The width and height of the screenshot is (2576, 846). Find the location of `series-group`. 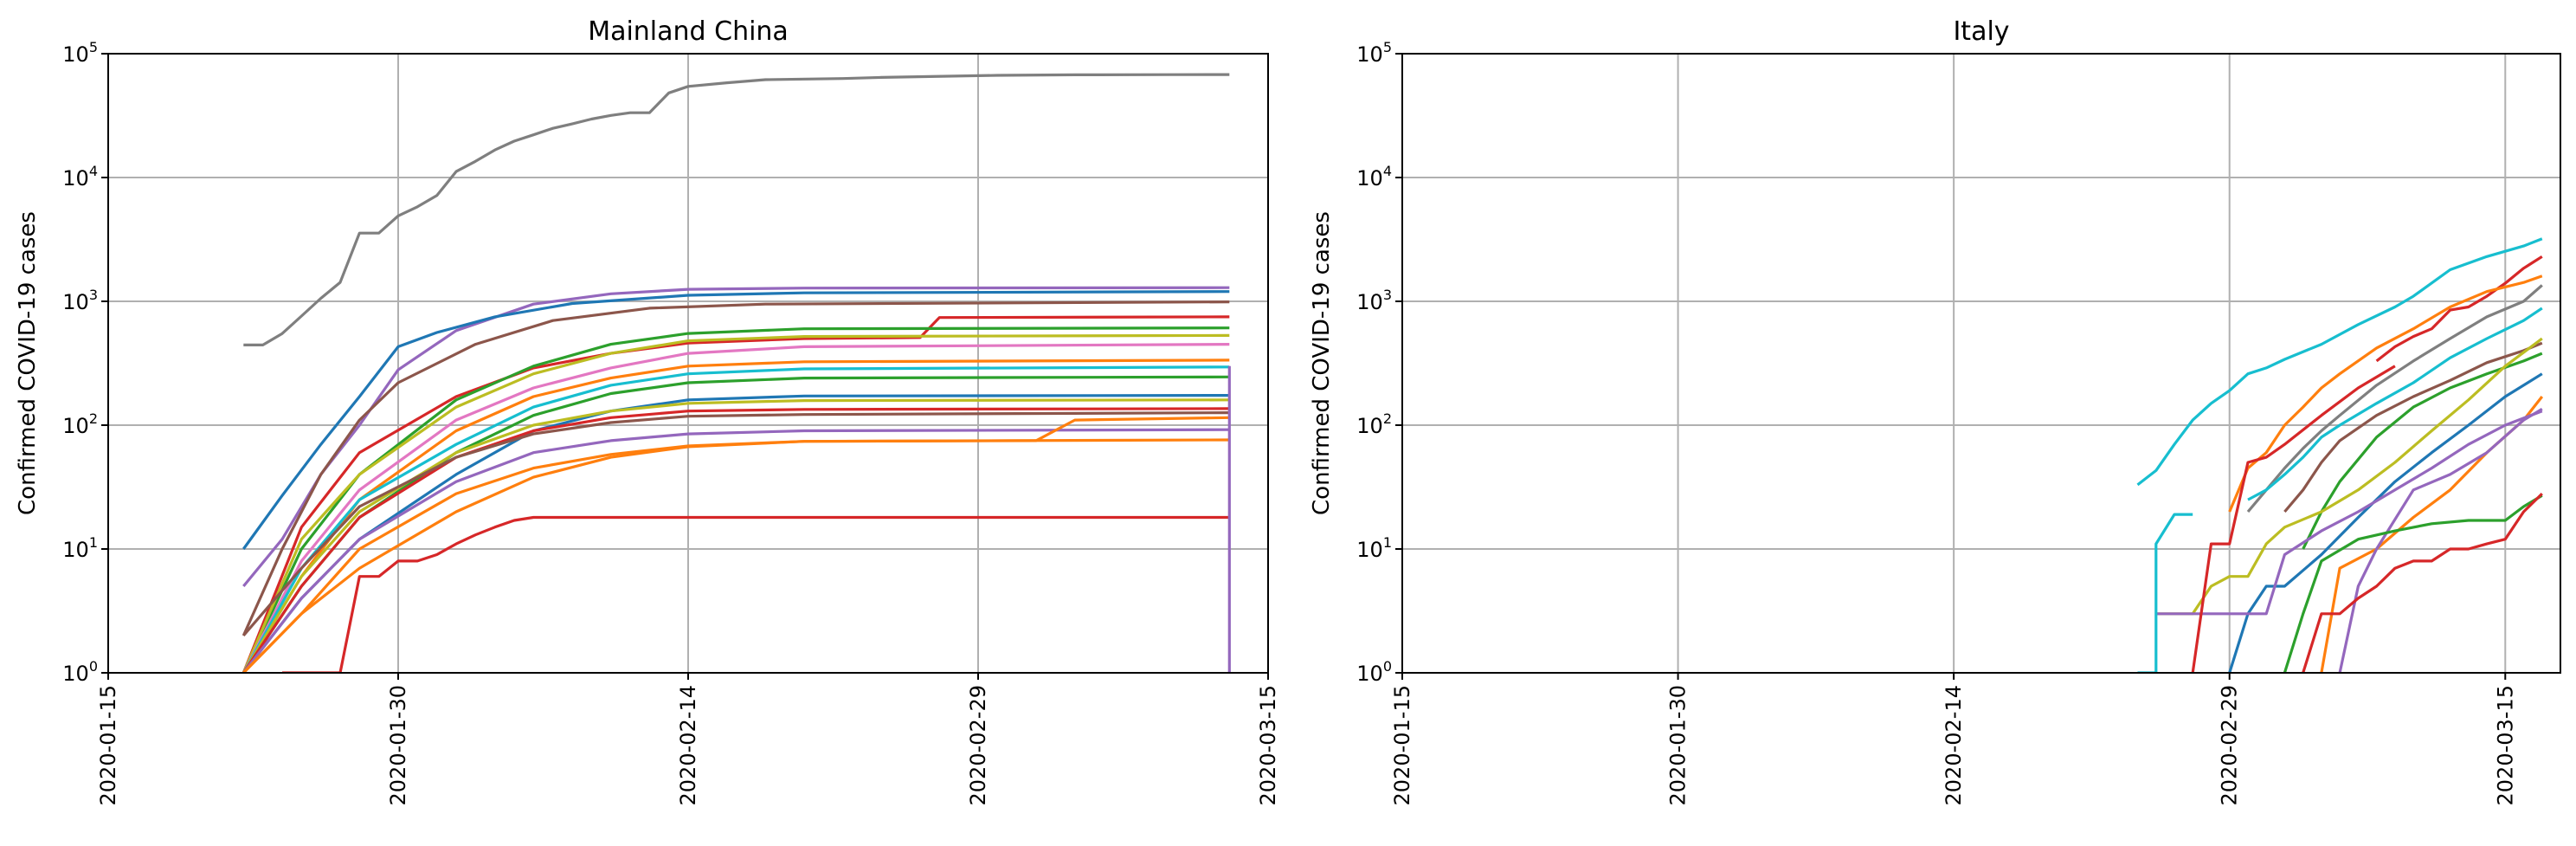

series-group is located at coordinates (2340, 455).